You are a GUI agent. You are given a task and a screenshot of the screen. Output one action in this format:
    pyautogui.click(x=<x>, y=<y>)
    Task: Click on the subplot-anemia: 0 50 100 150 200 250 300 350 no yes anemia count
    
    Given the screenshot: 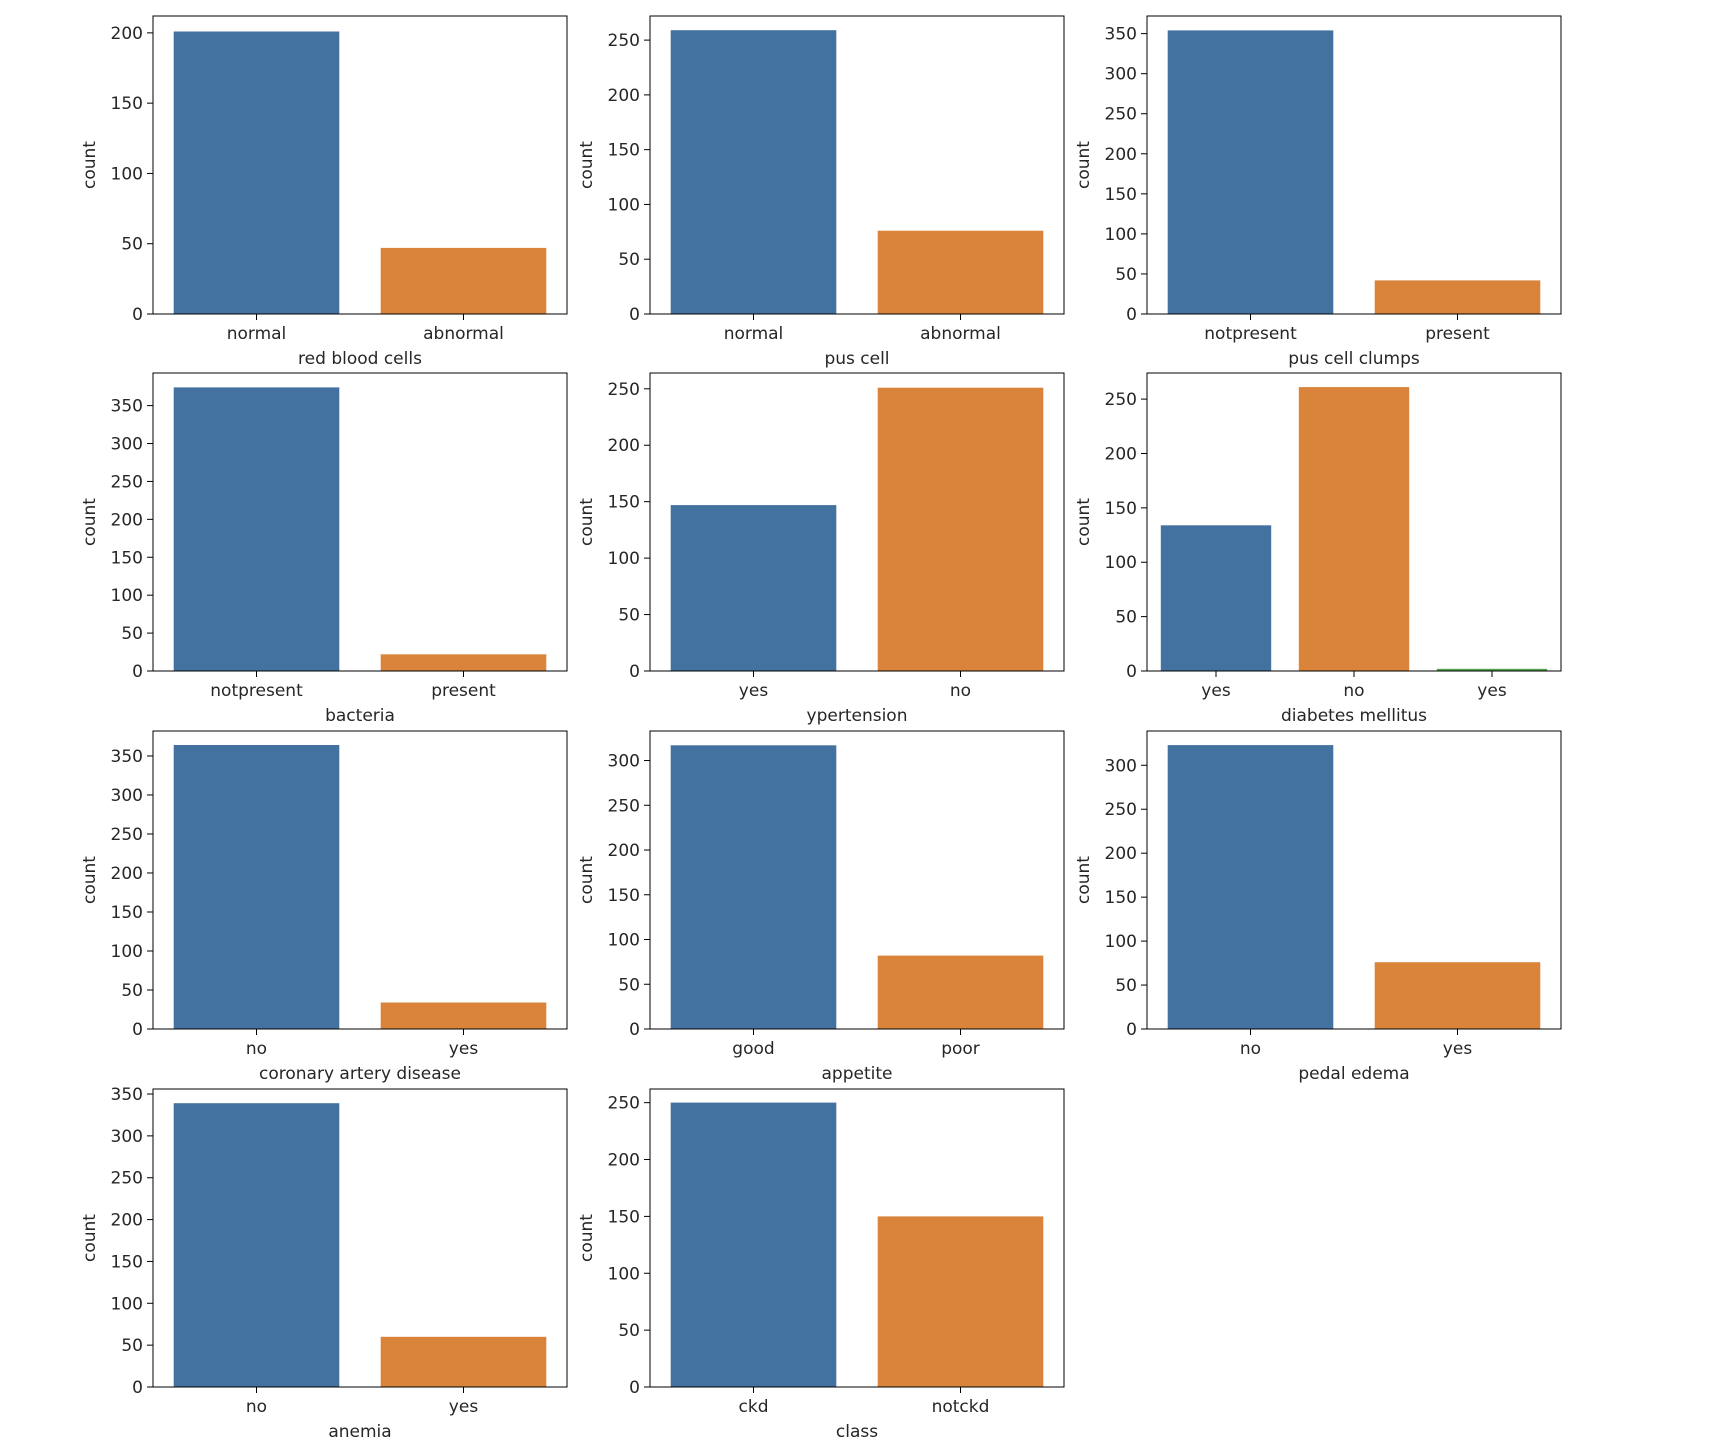 What is the action you would take?
    pyautogui.click(x=324, y=1263)
    